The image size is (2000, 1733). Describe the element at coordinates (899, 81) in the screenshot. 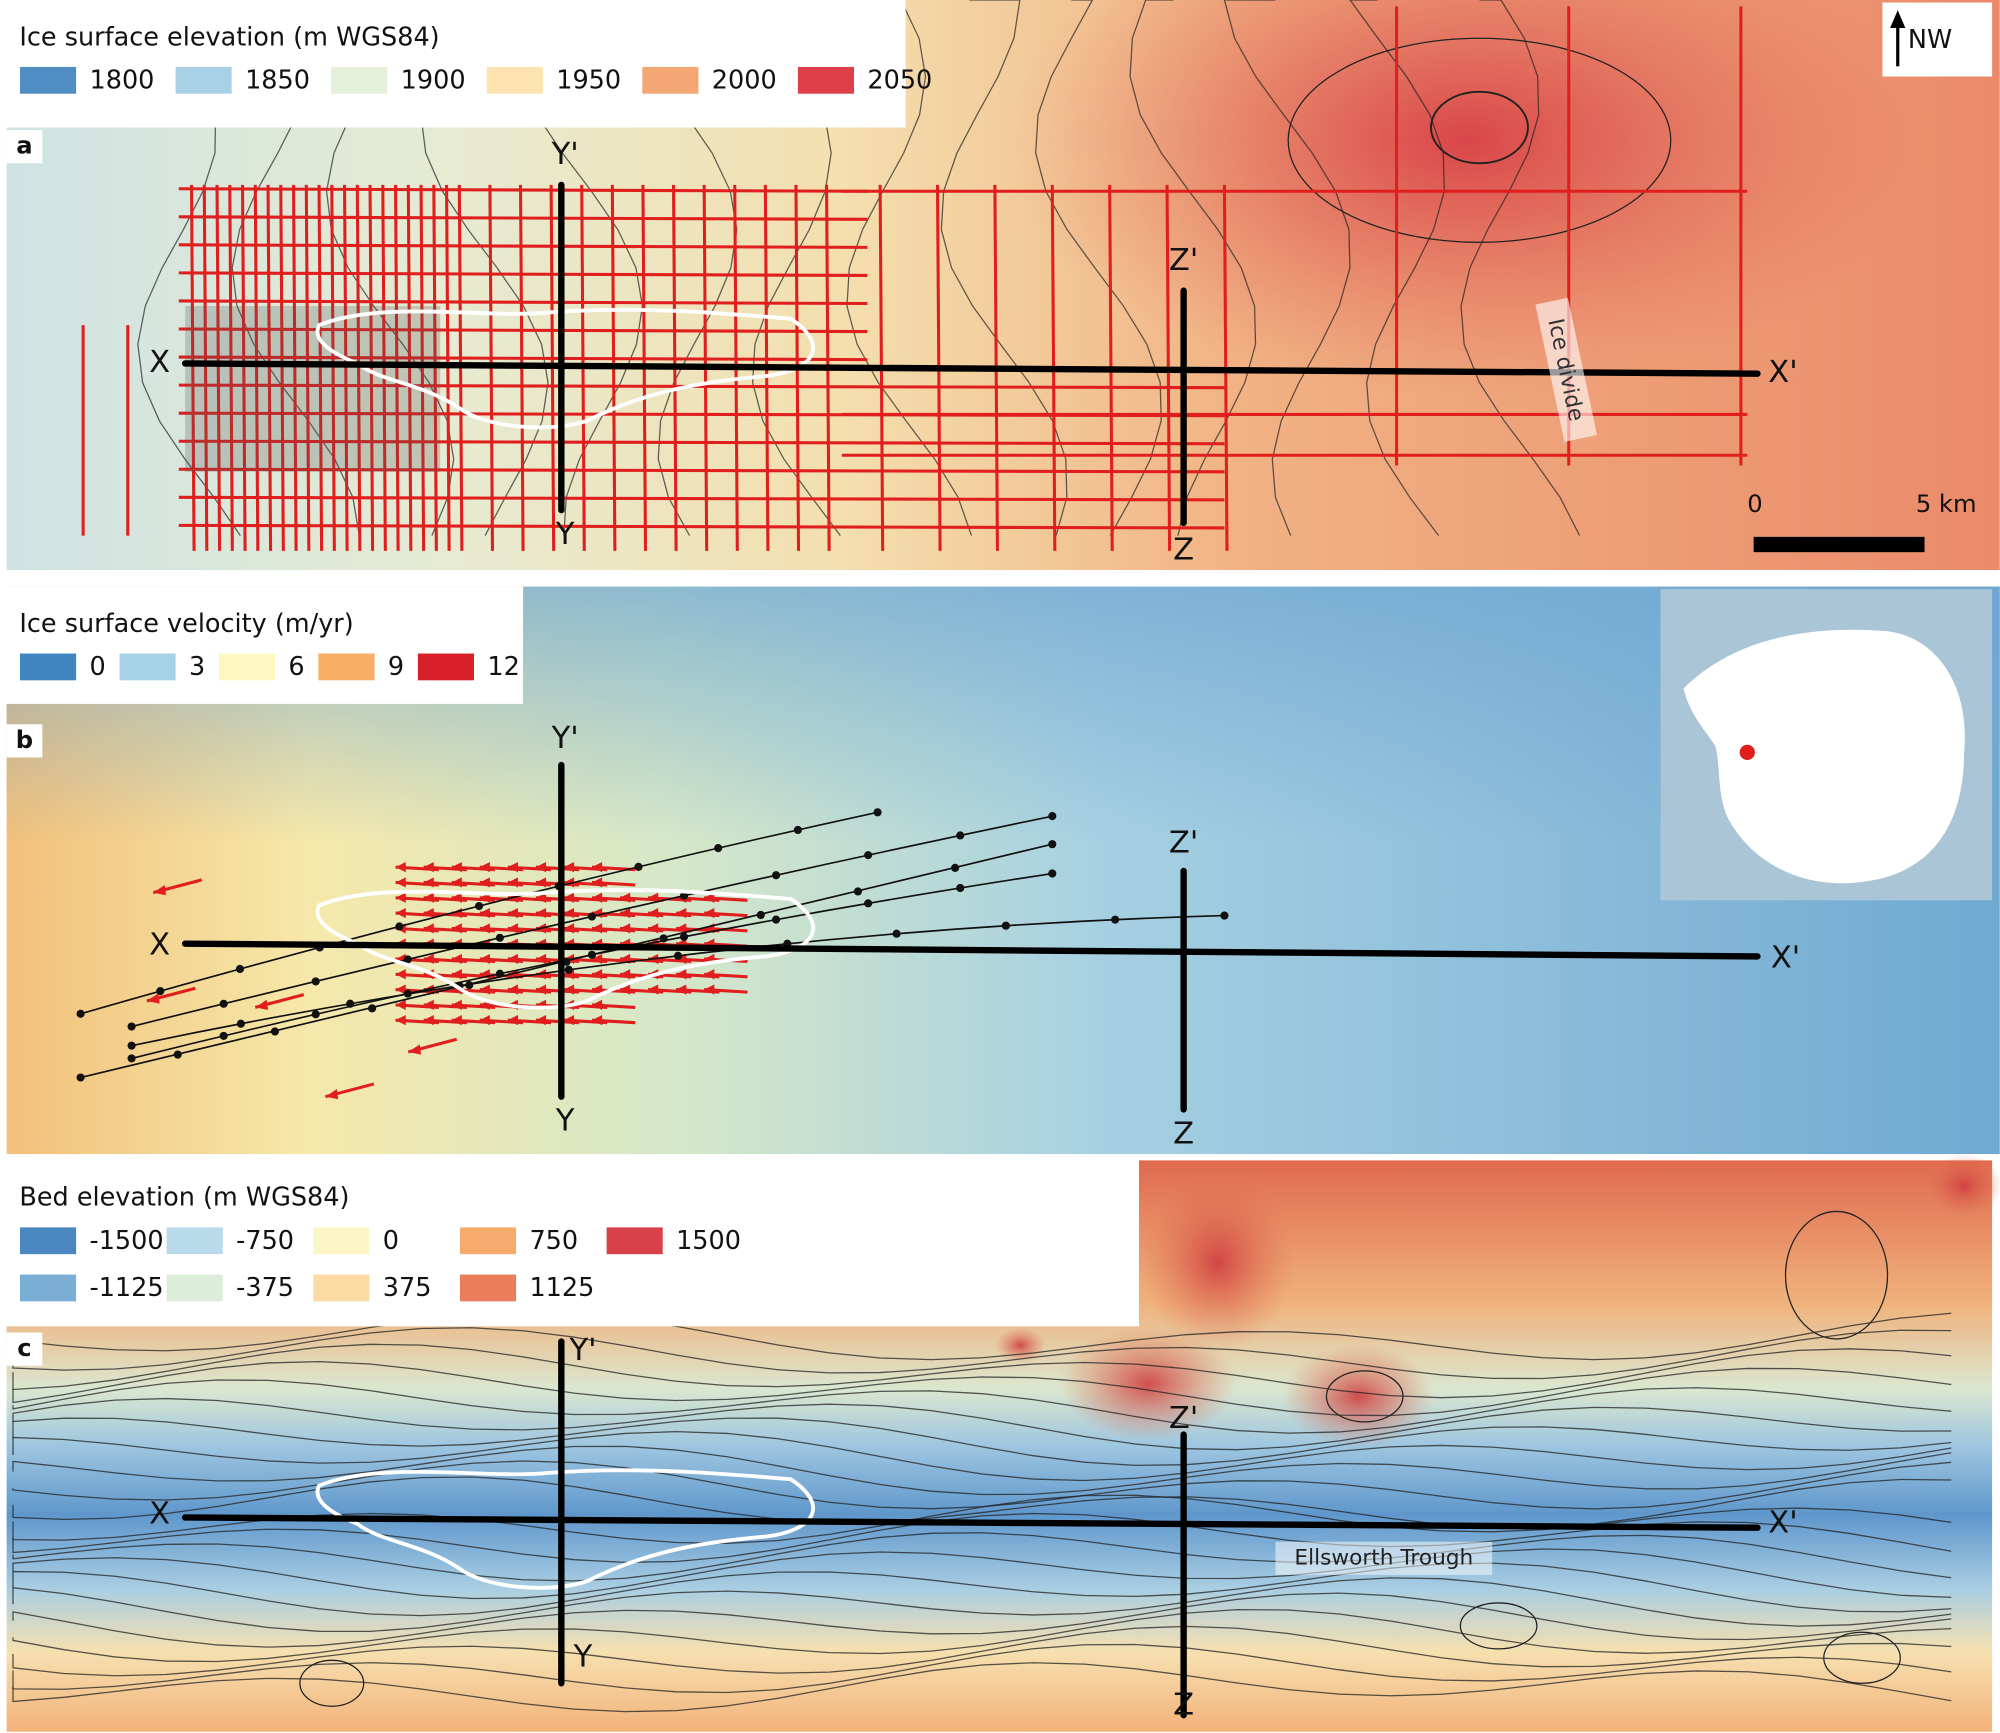

I see `legend-label: 2050` at that location.